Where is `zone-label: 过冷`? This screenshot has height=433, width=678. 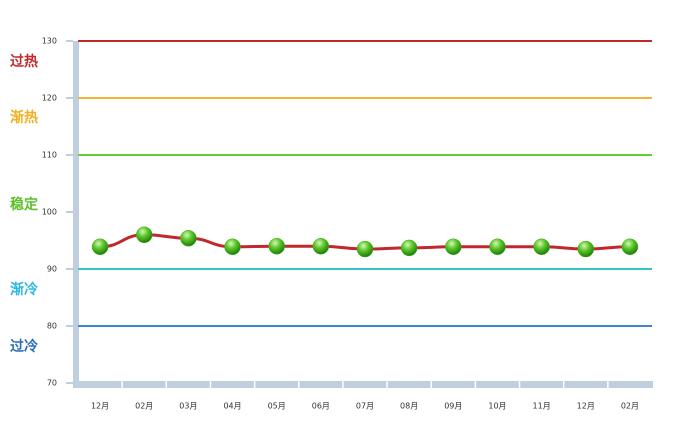
zone-label: 过冷 is located at coordinates (24, 346).